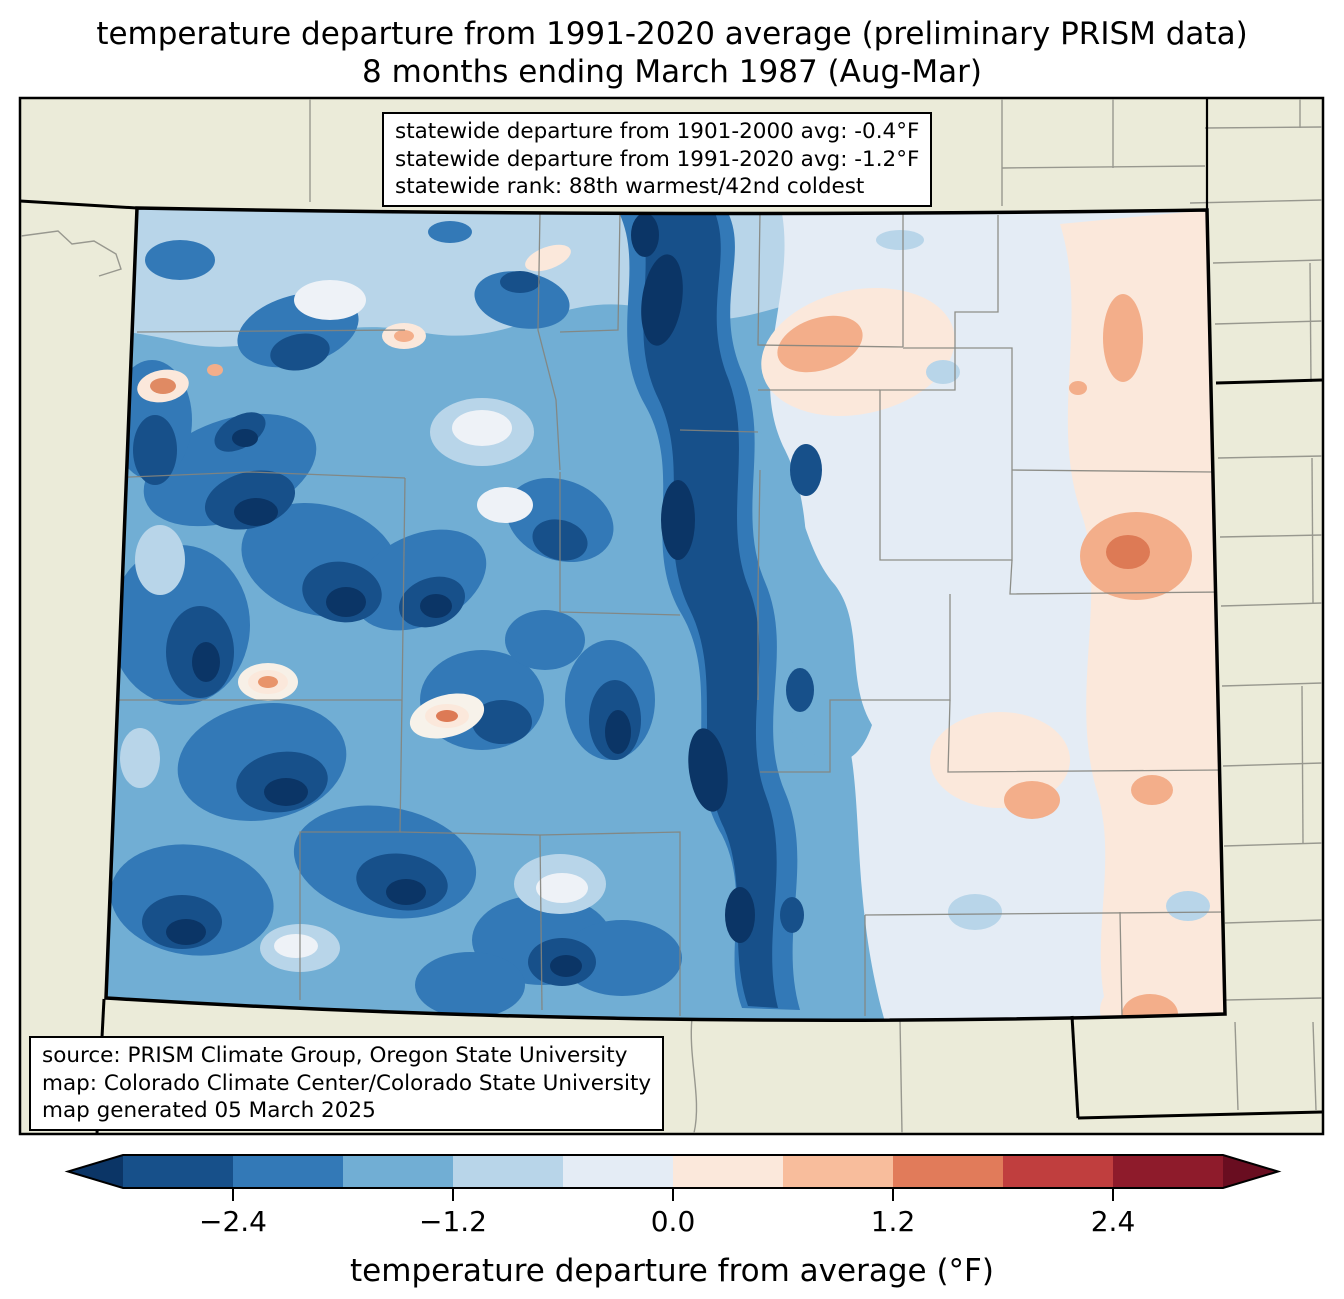 The width and height of the screenshot is (1344, 1299). I want to click on source-line-3: map generated 05 March 2025, so click(209, 1110).